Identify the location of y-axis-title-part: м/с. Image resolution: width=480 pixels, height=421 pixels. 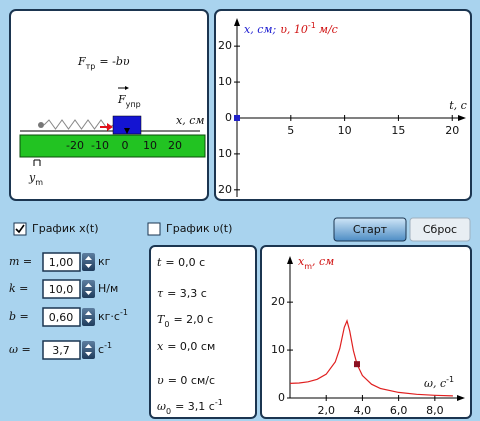
(328, 29).